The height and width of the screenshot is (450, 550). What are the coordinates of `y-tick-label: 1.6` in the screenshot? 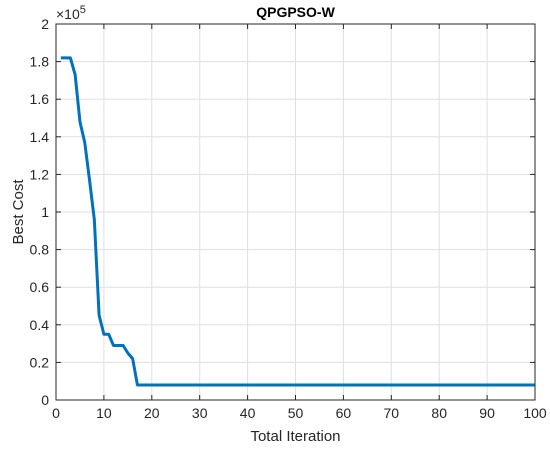 It's located at (40, 99).